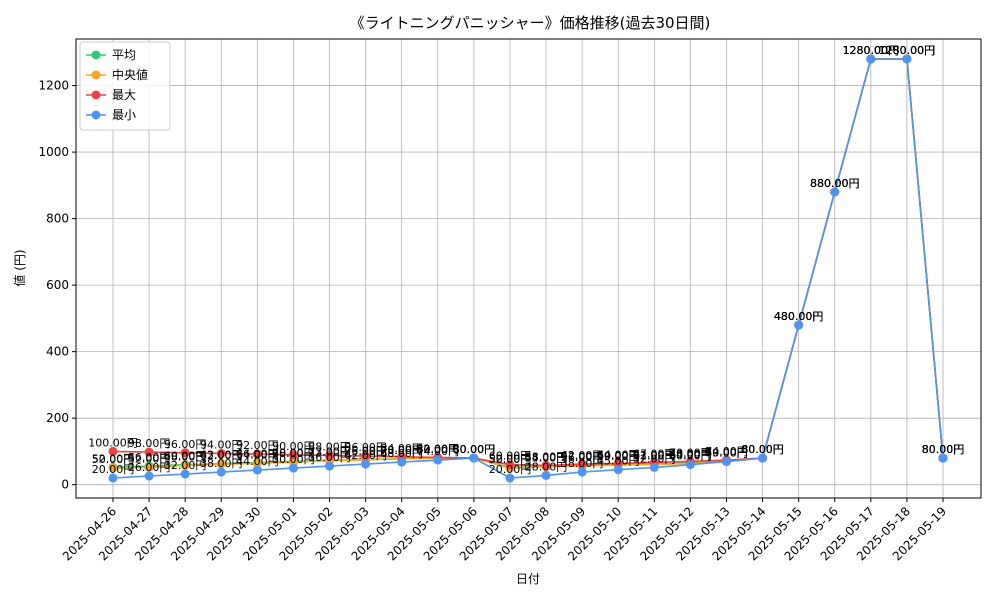  What do you see at coordinates (111, 95) in the screenshot?
I see `legend-item: 最大` at bounding box center [111, 95].